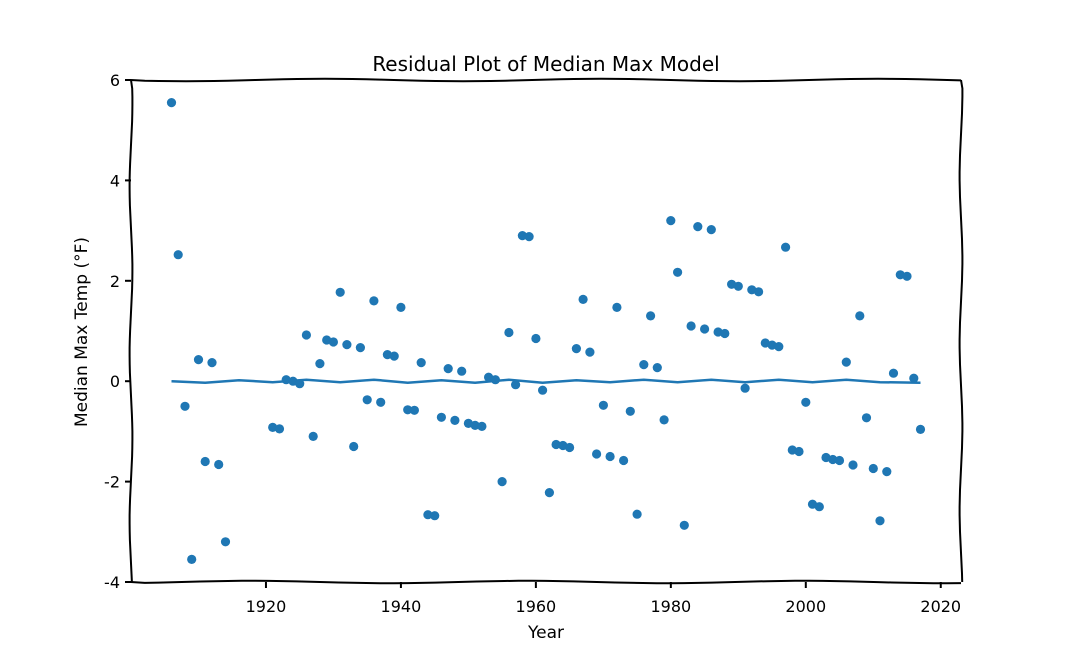 The width and height of the screenshot is (1066, 666). What do you see at coordinates (546, 80) in the screenshot?
I see `frame-top` at bounding box center [546, 80].